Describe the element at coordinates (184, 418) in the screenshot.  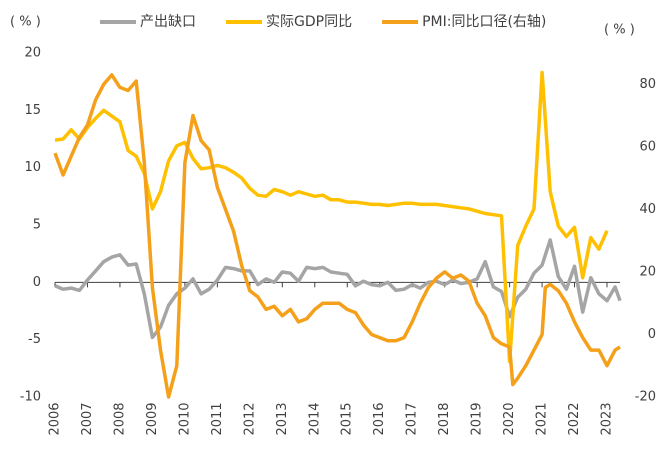
I see `x-tick-label: 2010` at that location.